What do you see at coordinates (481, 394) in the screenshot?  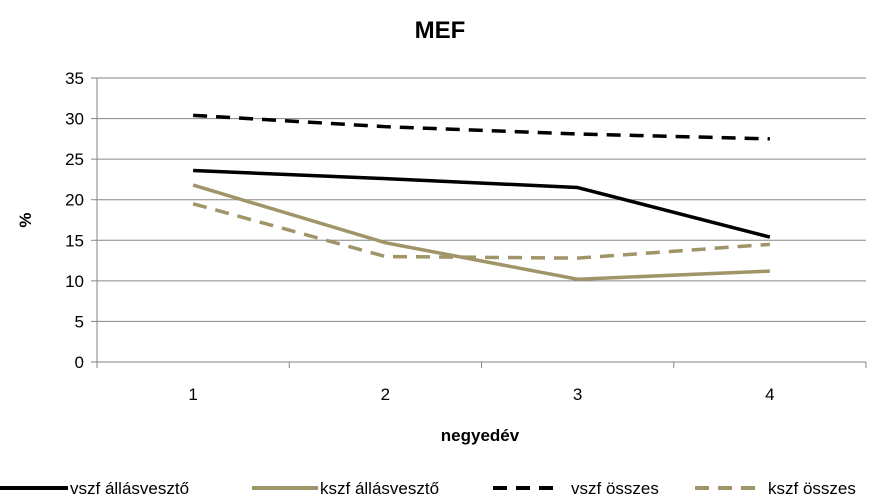 I see `x-tick-labels: 1 2 3 4` at bounding box center [481, 394].